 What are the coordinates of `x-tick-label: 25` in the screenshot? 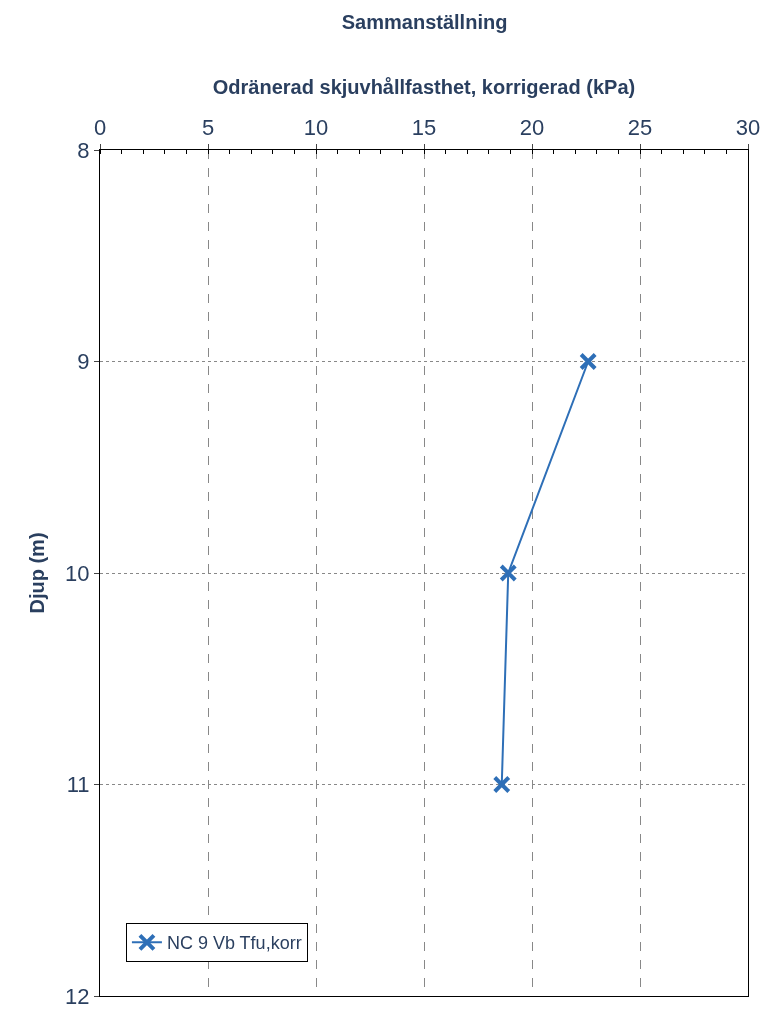 It's located at (640, 128).